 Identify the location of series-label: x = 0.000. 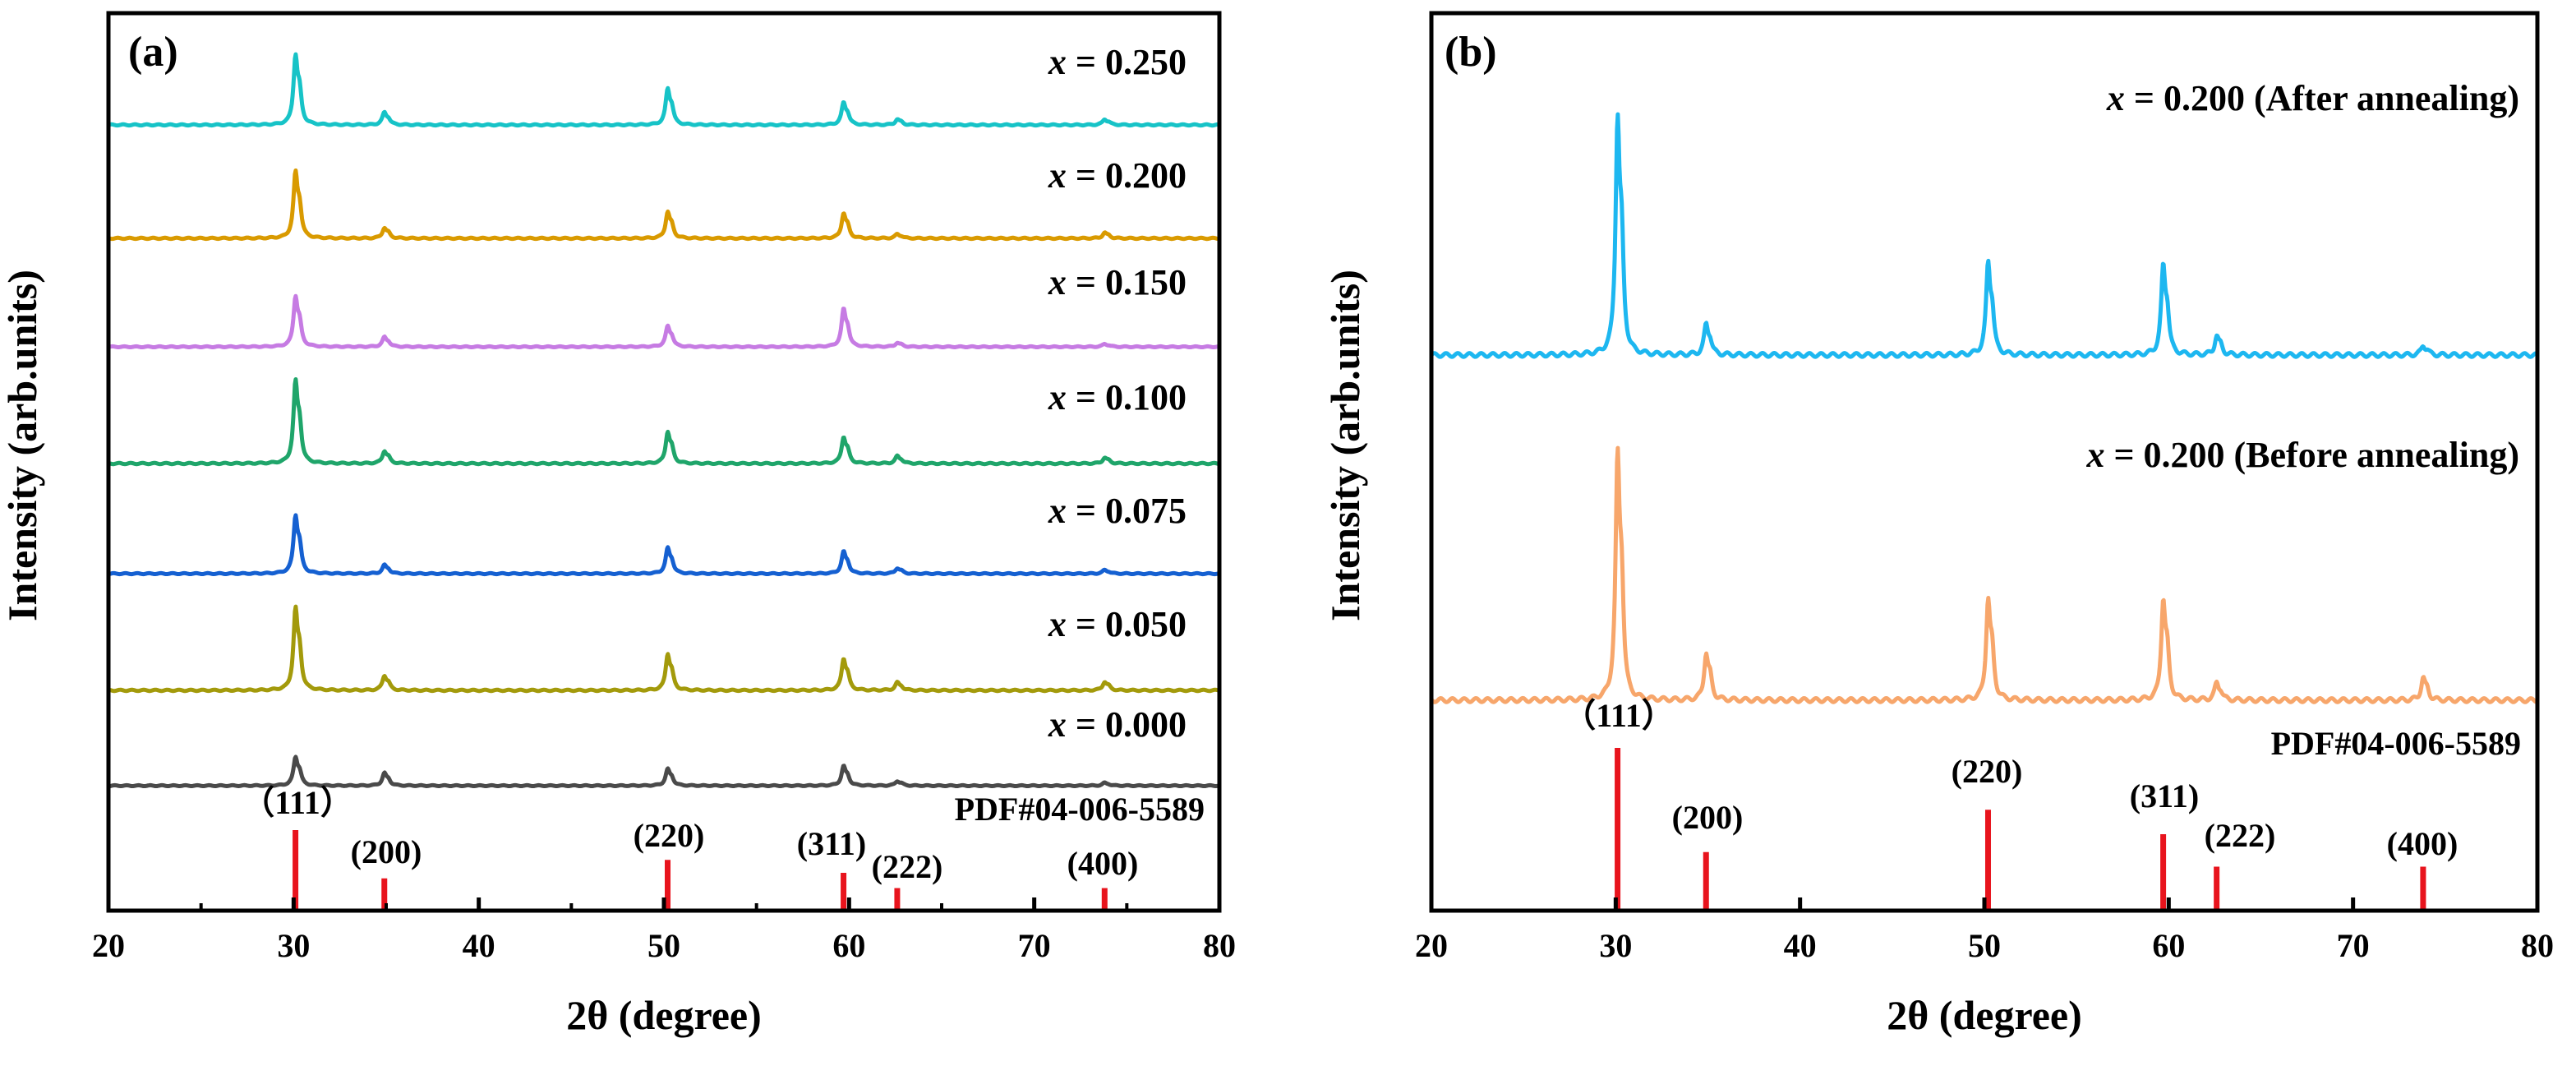
(1117, 724).